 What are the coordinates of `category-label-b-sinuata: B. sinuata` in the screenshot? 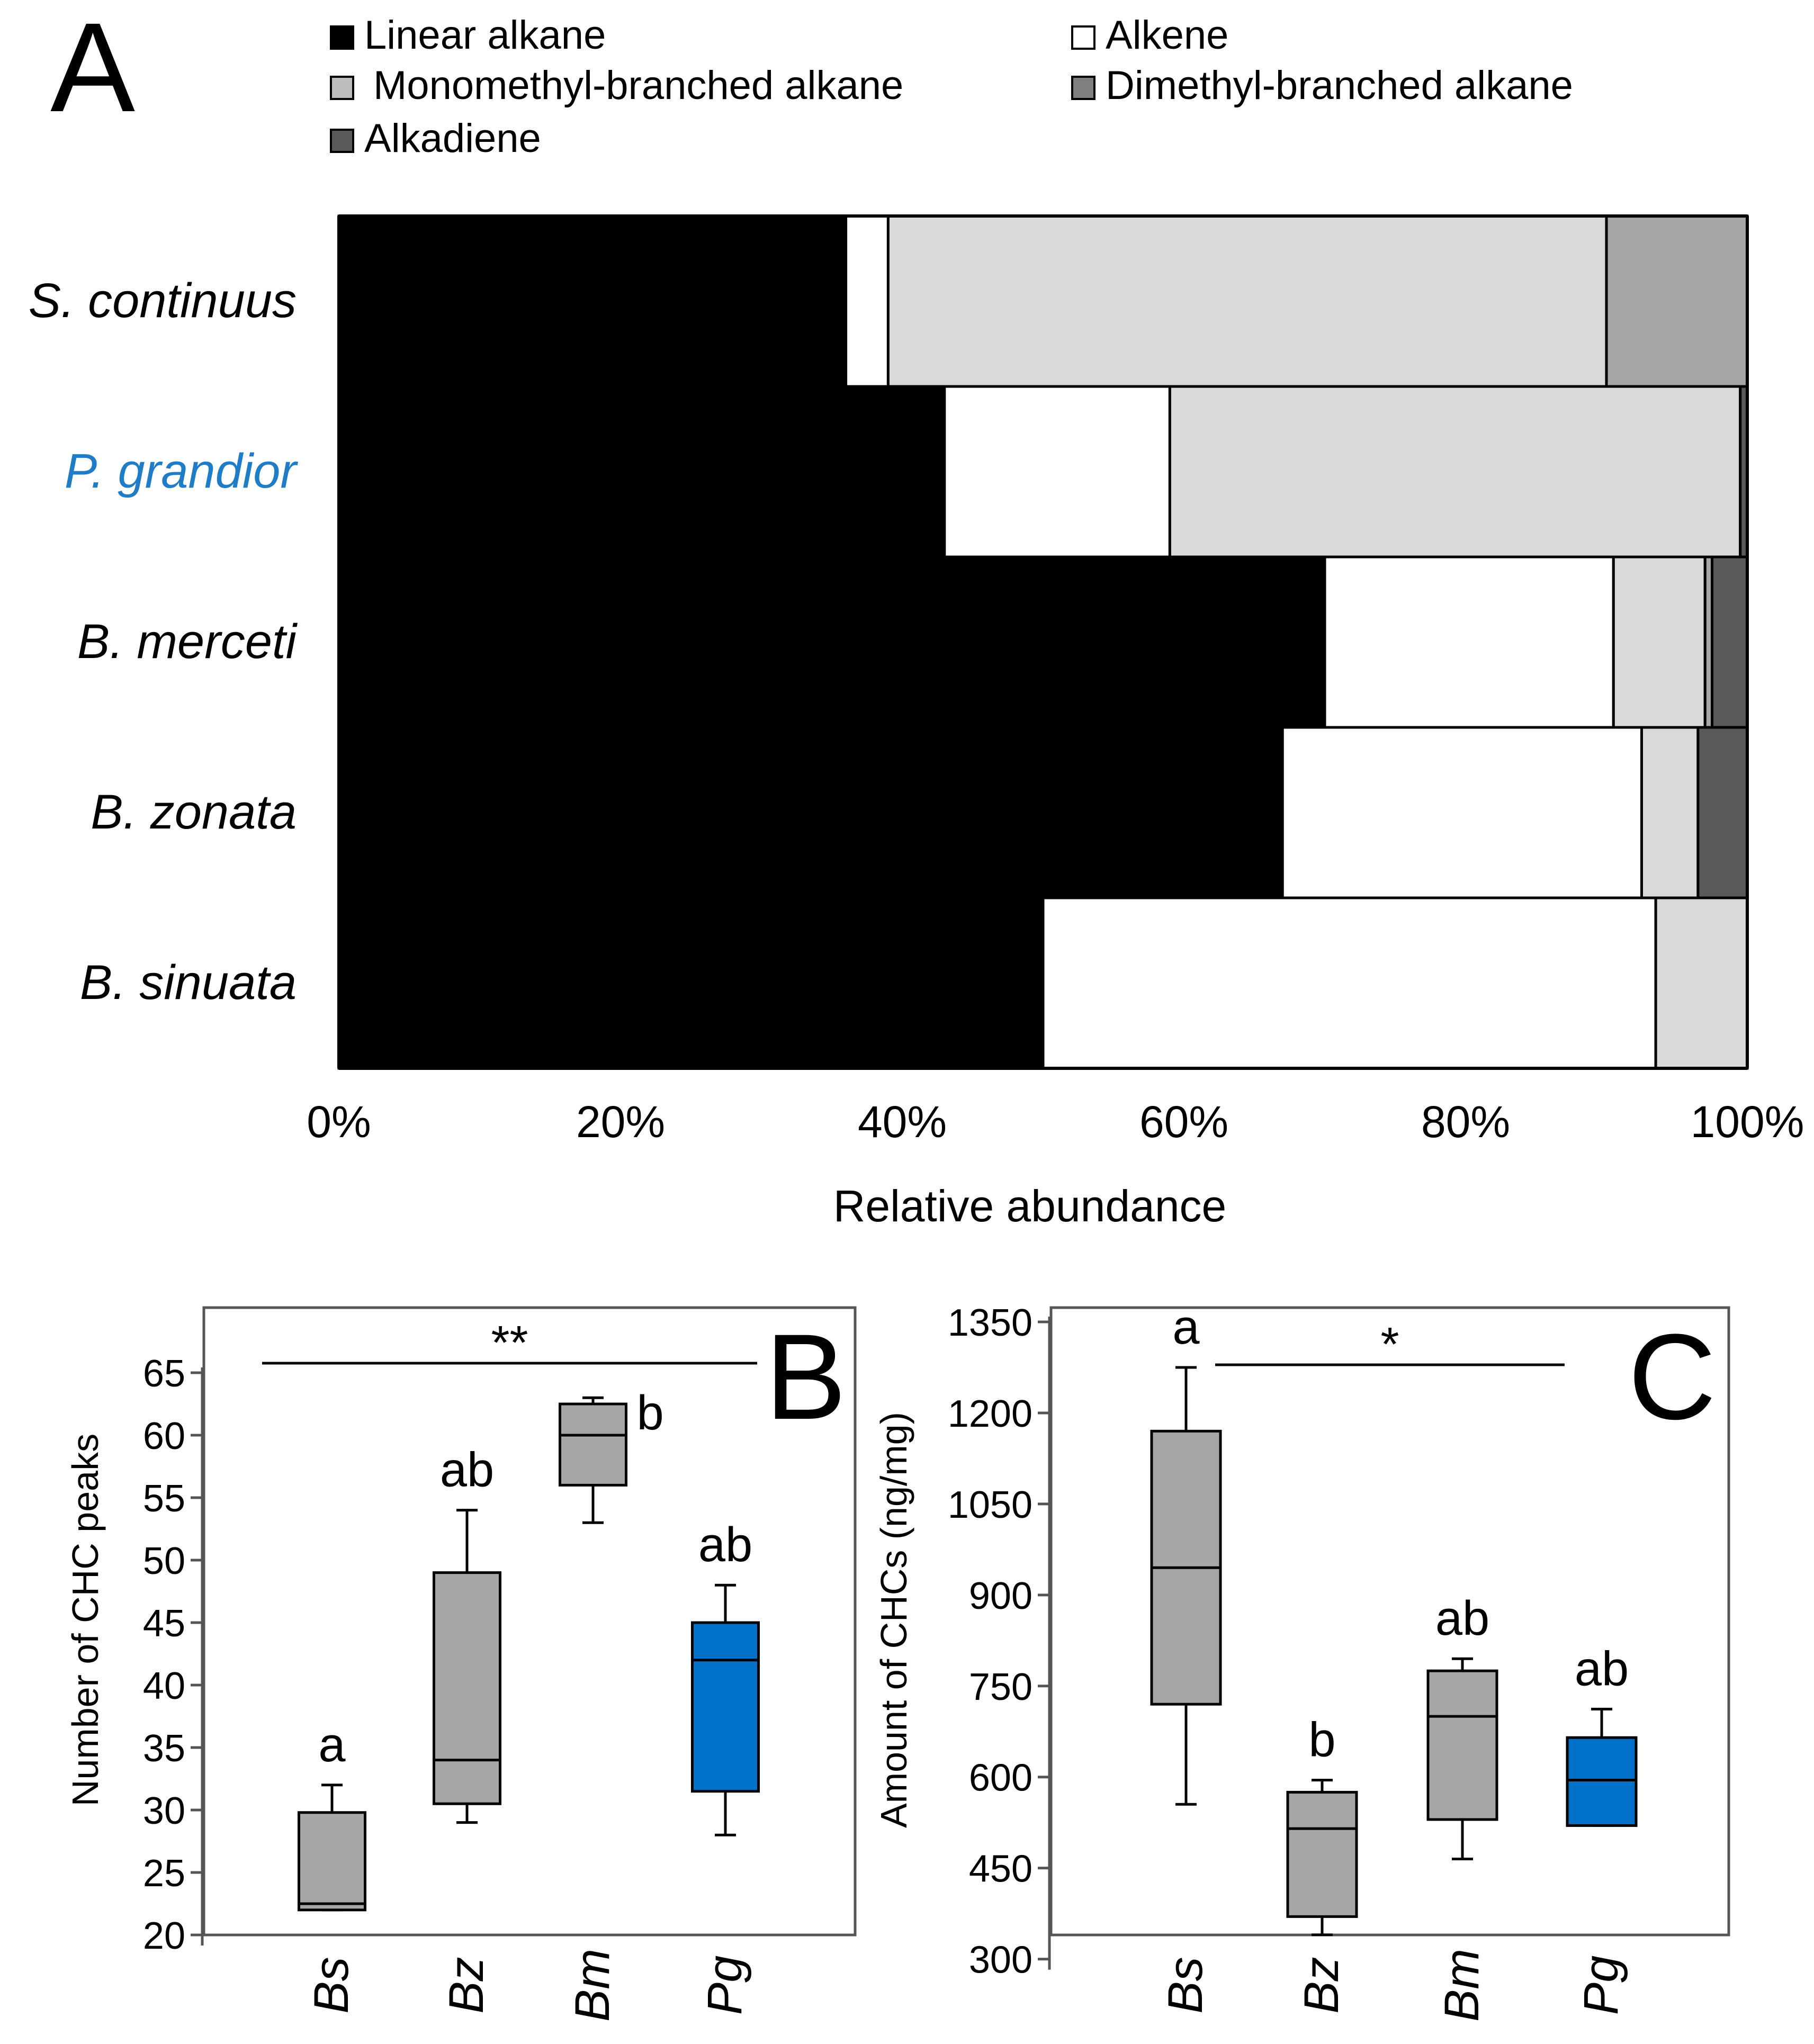 It's located at (188, 983).